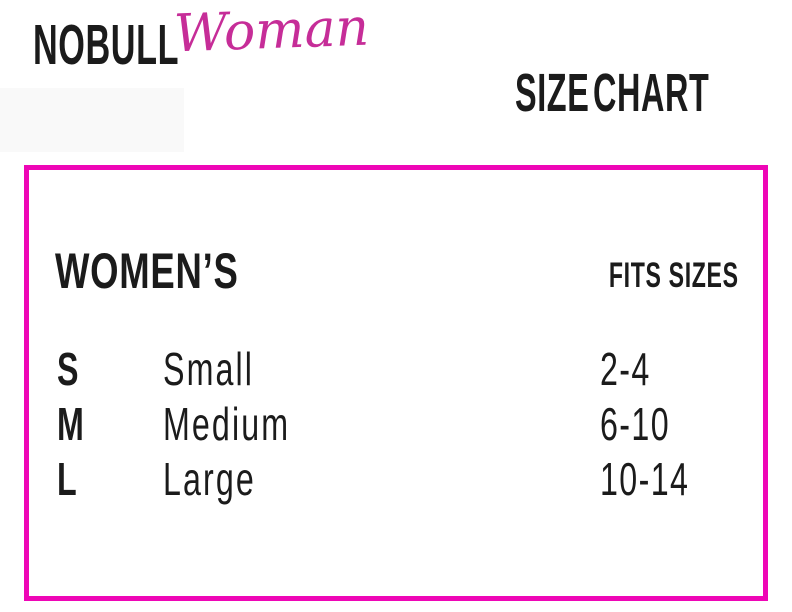 This screenshot has width=792, height=612. Describe the element at coordinates (68, 369) in the screenshot. I see `size-code: S` at that location.